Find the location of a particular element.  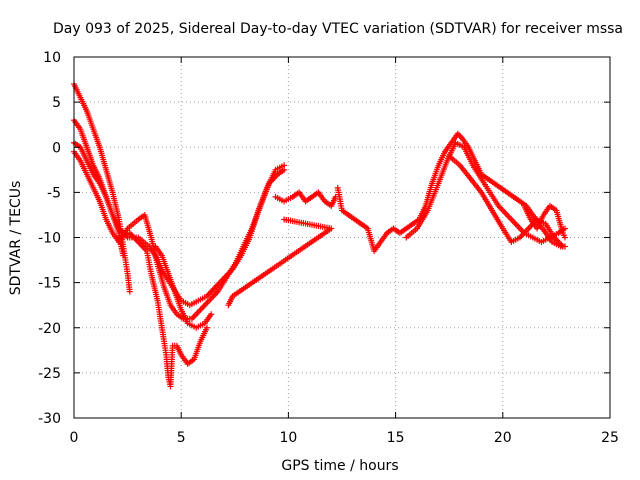

series-track-f is located at coordinates (305, 199).